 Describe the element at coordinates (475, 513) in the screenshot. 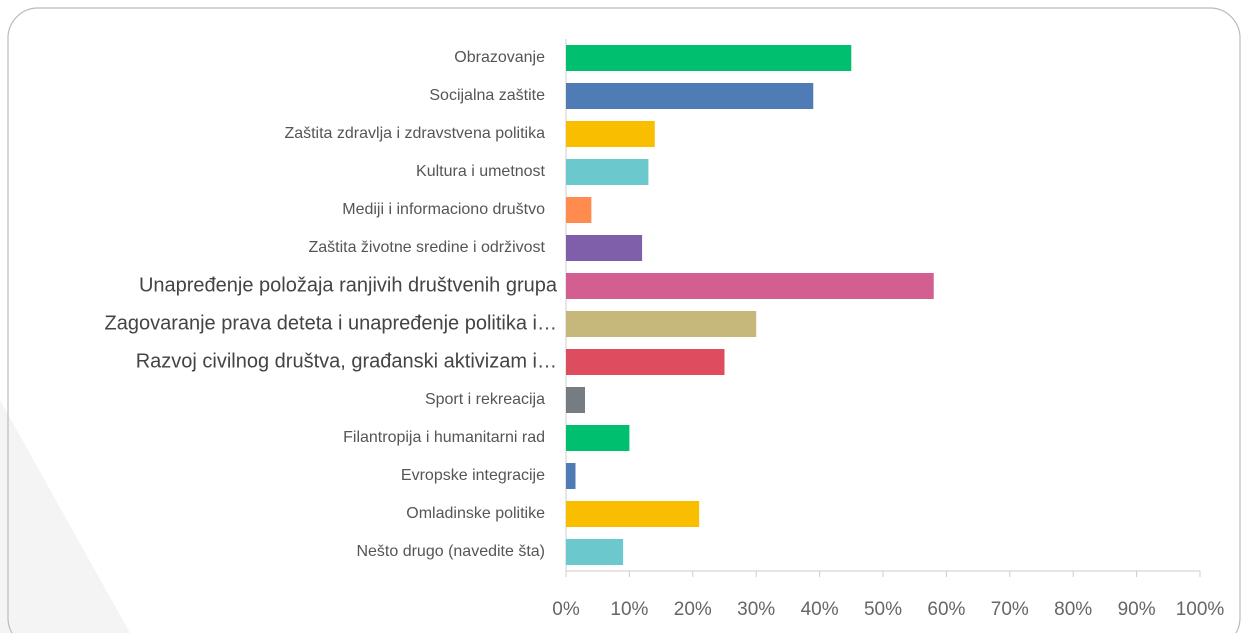

I see `y-tick-label: Omladinske politike` at that location.